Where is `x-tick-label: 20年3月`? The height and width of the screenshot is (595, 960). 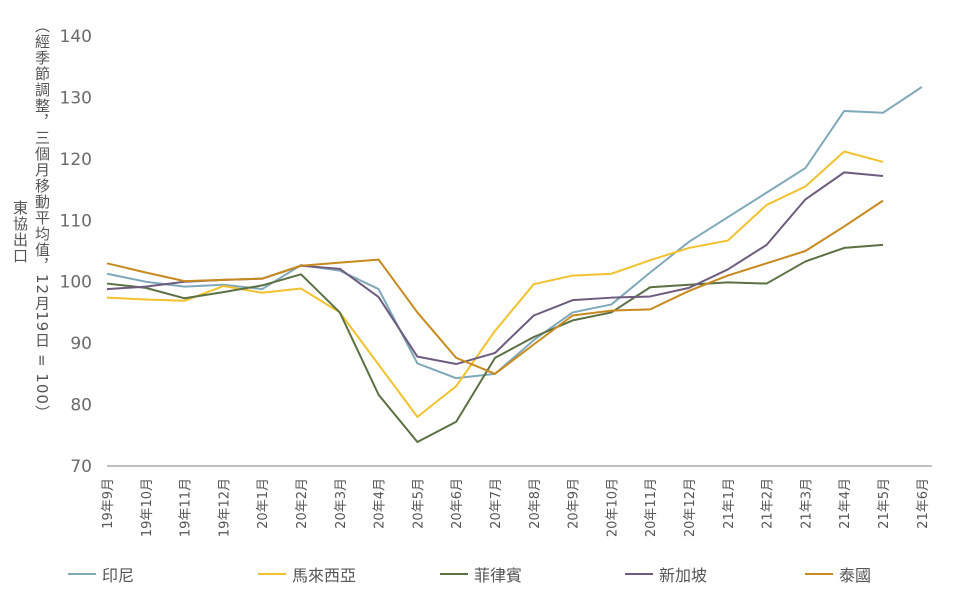
x-tick-label: 20年3月 is located at coordinates (341, 503).